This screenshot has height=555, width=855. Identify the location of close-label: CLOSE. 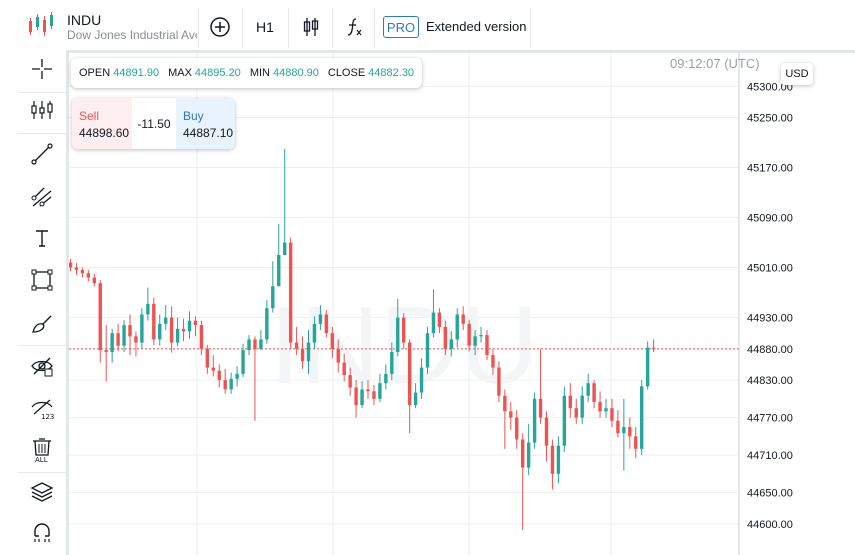
(346, 73).